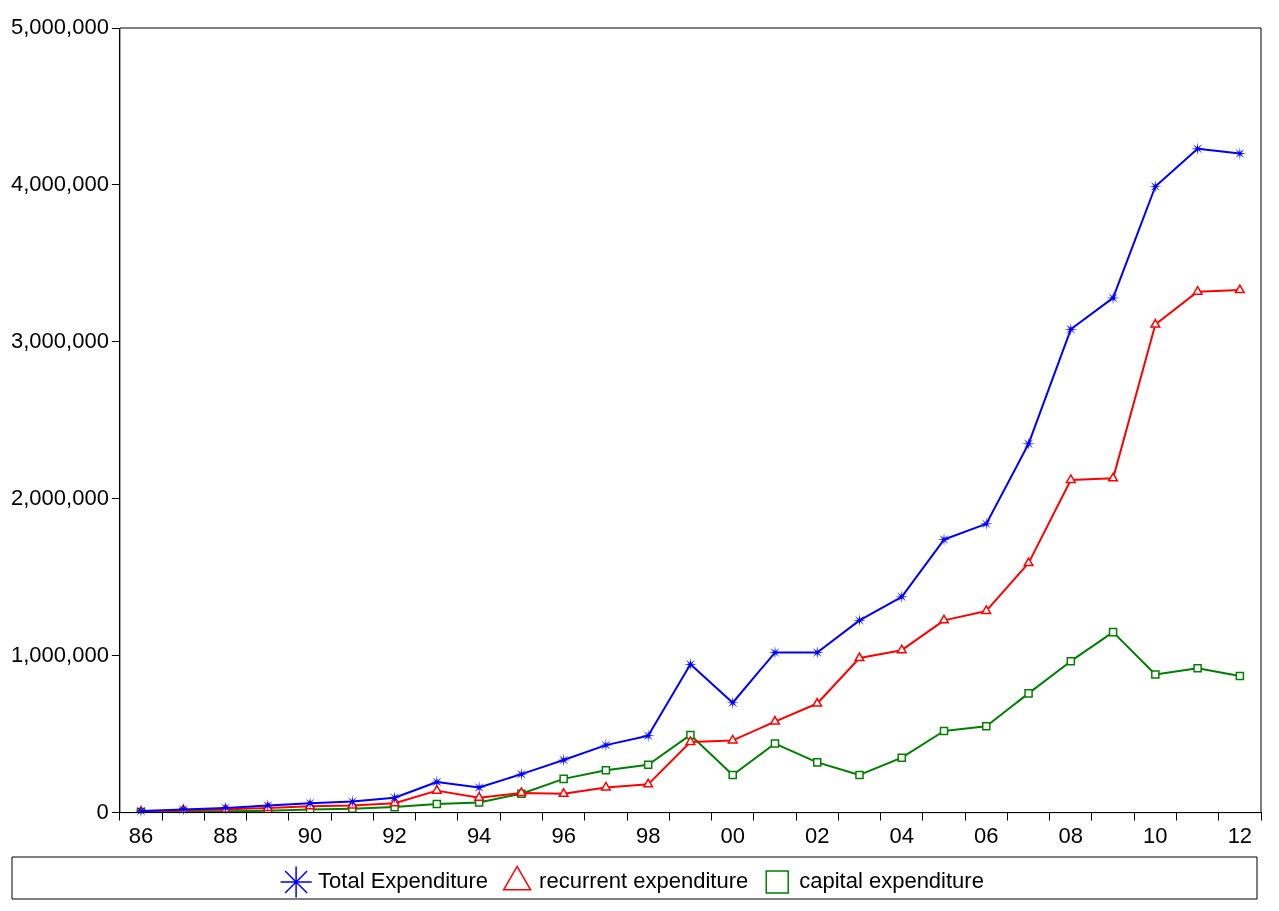 This screenshot has height=911, width=1279. Describe the element at coordinates (102, 811) in the screenshot. I see `y-tick-label: 0` at that location.